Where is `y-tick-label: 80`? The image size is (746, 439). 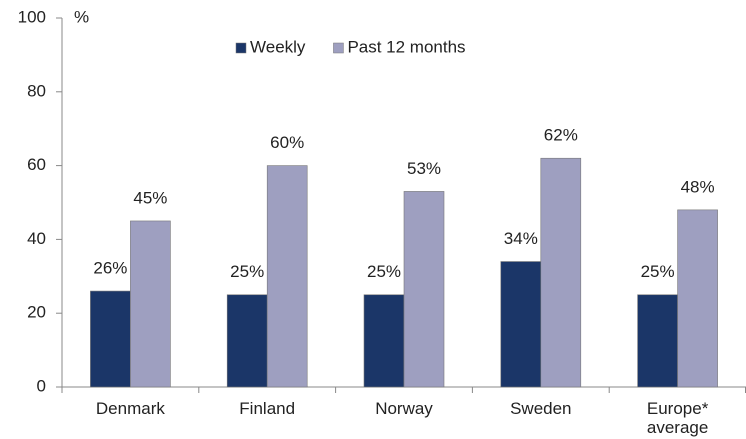 y-tick-label: 80 is located at coordinates (36, 90).